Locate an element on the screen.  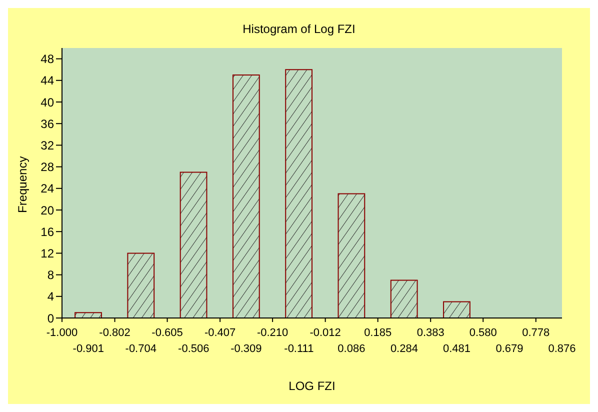
x-tick-label: 0.383 is located at coordinates (430, 333).